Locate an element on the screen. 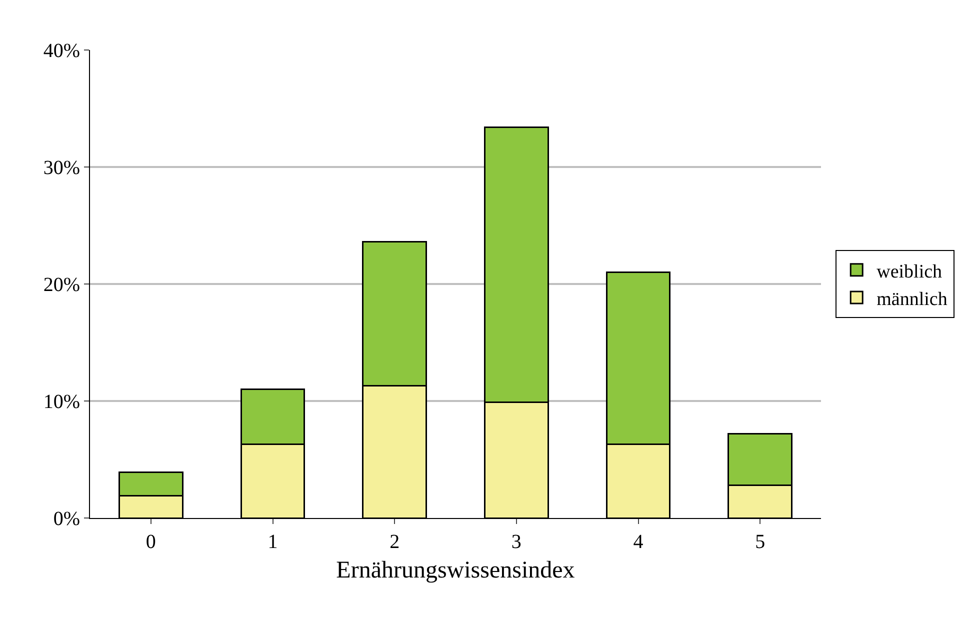 The width and height of the screenshot is (967, 623). y-tick-label: 0% is located at coordinates (66, 519).